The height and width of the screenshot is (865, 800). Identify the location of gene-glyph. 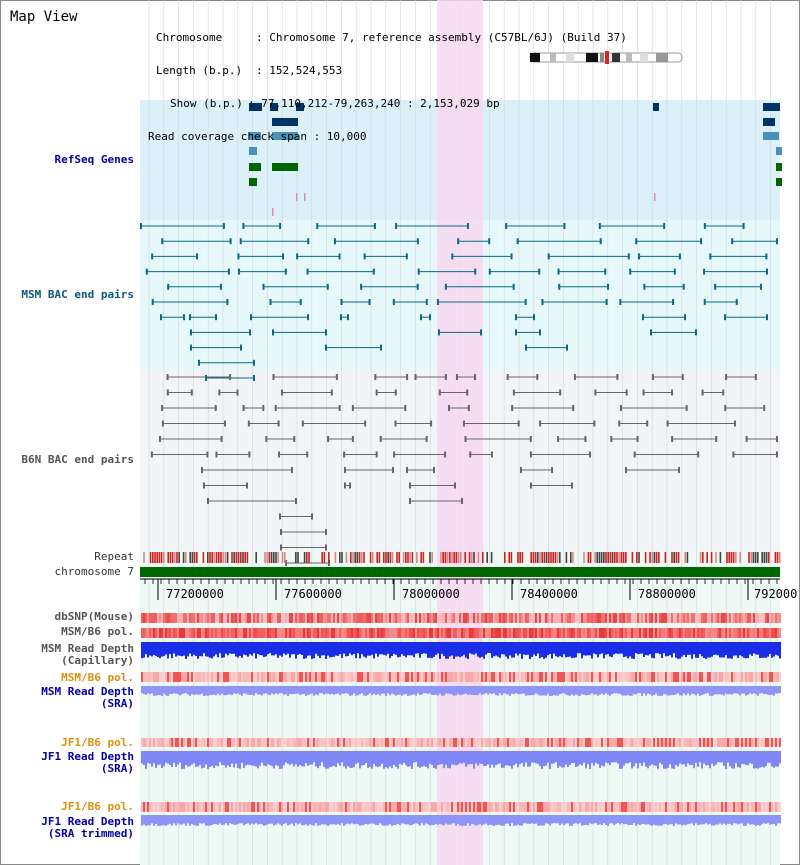
(779, 151).